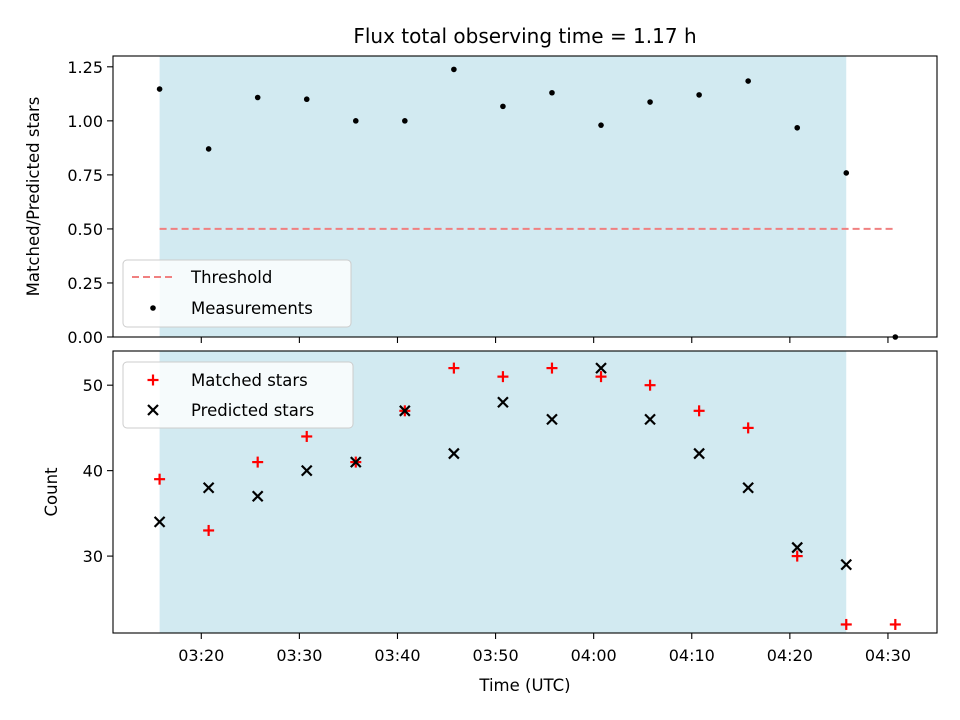 The width and height of the screenshot is (960, 720). I want to click on count-ytick-label: 40, so click(93, 471).